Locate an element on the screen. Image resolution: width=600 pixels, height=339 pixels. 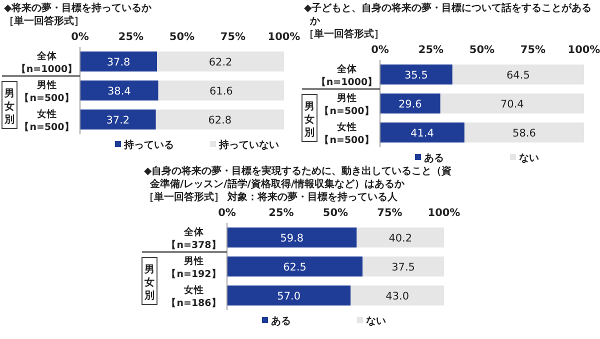
y-tick-label: 男性【n=192】 is located at coordinates (194, 267).